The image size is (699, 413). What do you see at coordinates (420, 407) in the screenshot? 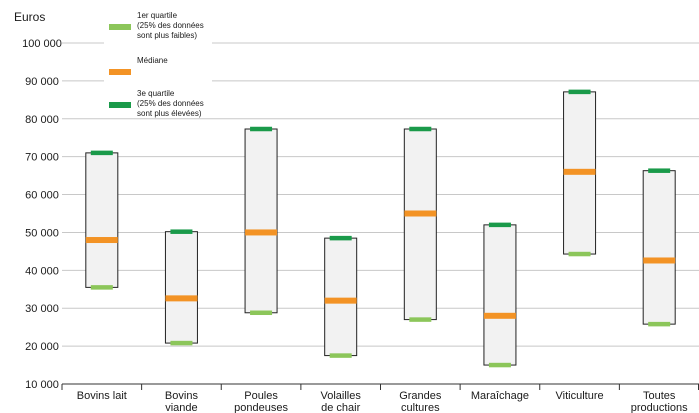
I see `x-category-label: cultures` at bounding box center [420, 407].